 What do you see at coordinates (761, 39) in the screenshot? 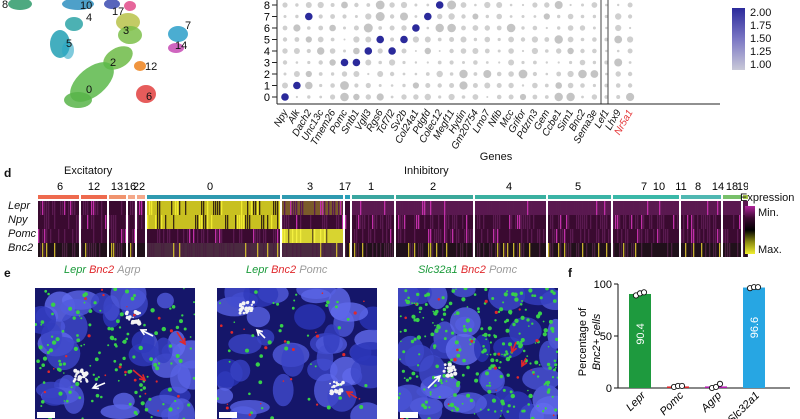
I see `legend-tick: 1.50` at bounding box center [761, 39].